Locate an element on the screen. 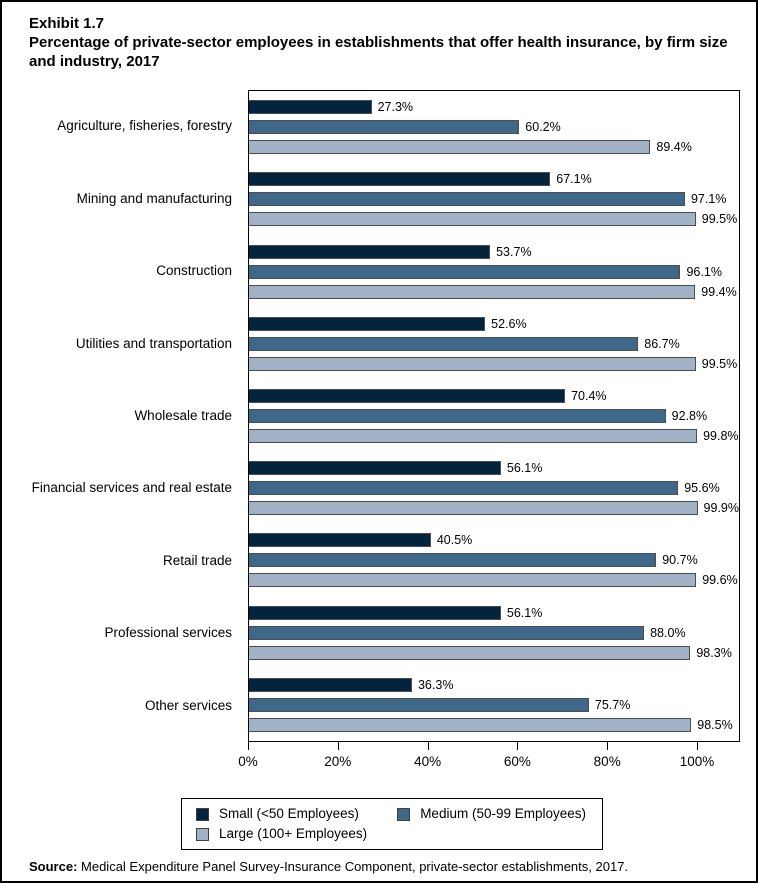 Image resolution: width=758 pixels, height=883 pixels. bar-row: 36.3% is located at coordinates (494, 684).